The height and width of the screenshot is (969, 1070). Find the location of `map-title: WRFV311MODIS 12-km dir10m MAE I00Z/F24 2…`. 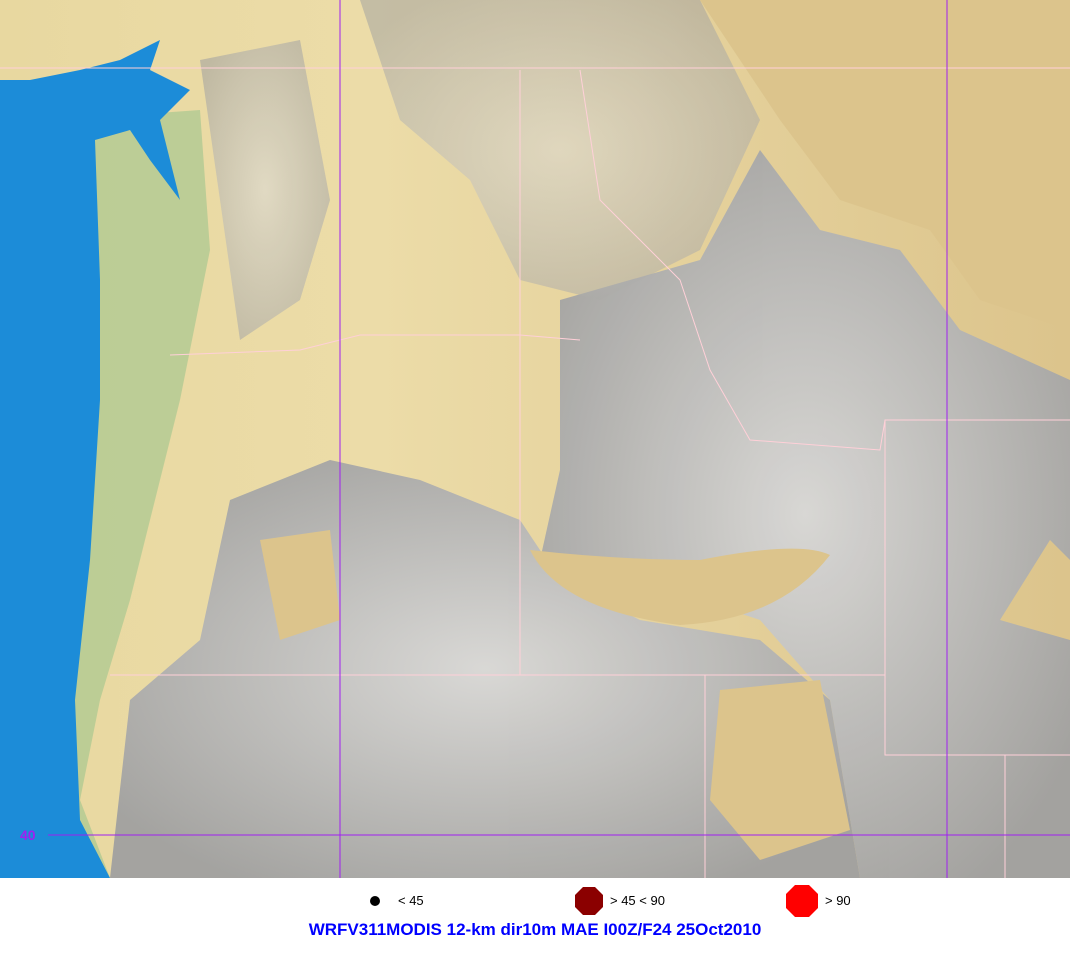

map-title: WRFV311MODIS 12-km dir10m MAE I00Z/F24 2… is located at coordinates (535, 929).